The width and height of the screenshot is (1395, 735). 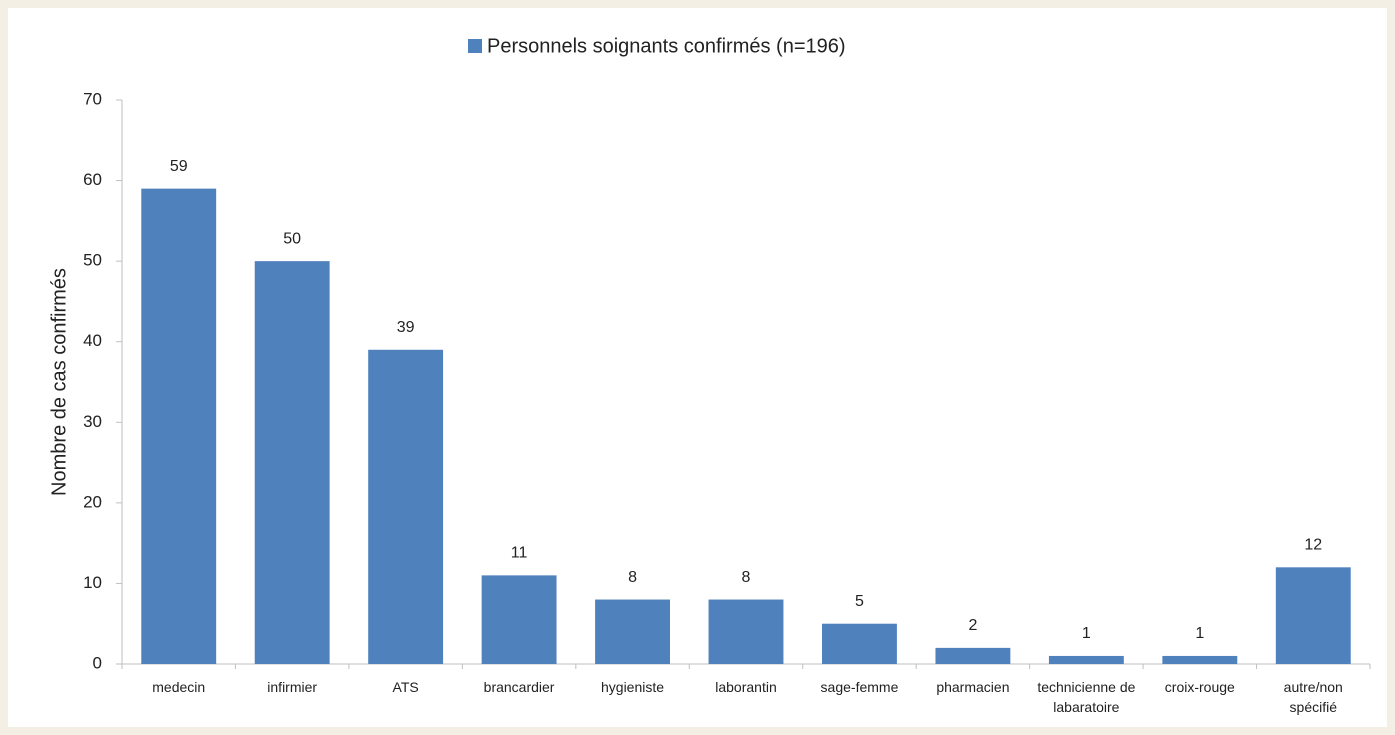 I want to click on y-tick-label: 60, so click(x=92, y=179).